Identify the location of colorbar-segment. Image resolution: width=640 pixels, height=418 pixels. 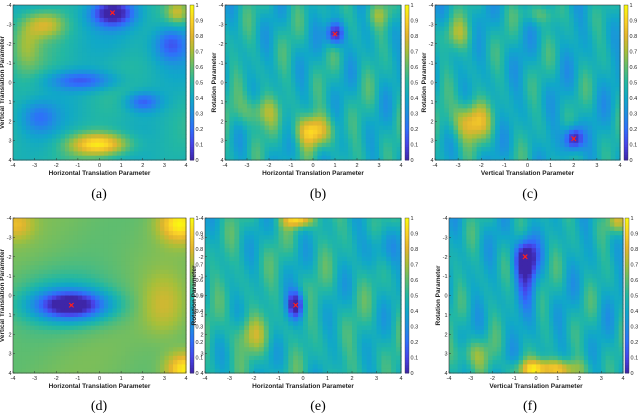
(192, 58).